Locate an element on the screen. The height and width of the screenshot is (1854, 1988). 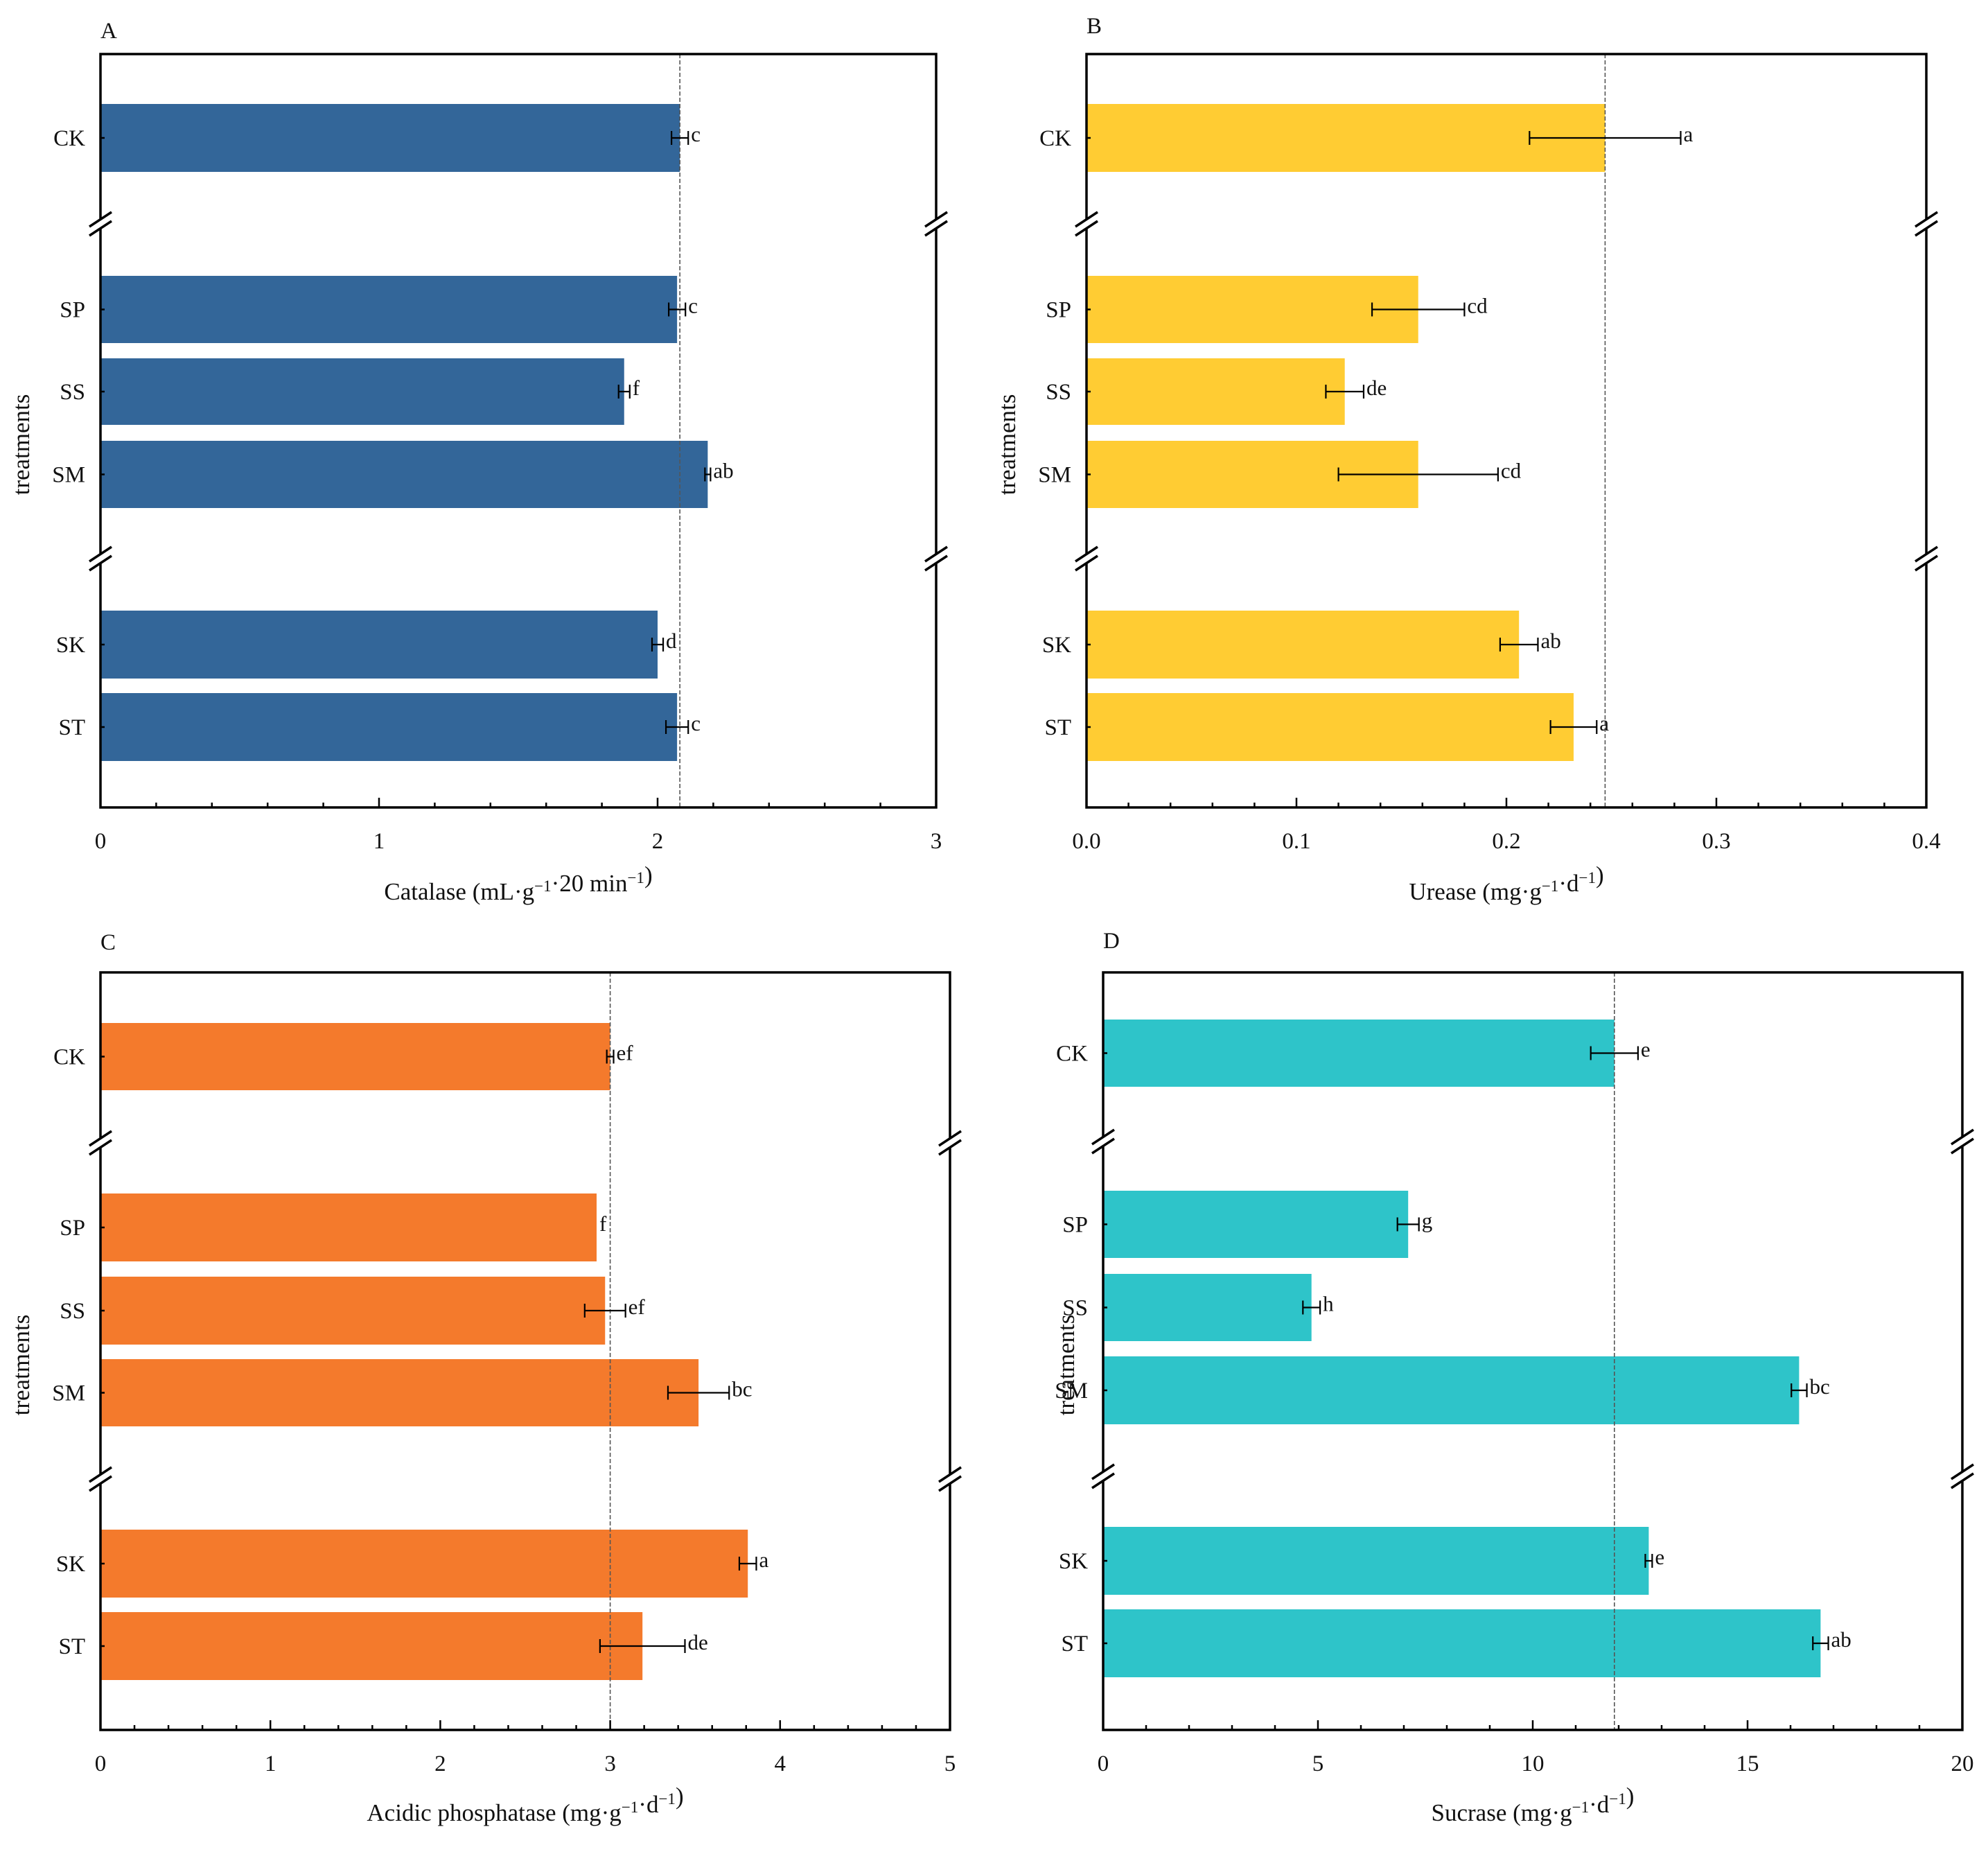
y-tick-label: SP is located at coordinates (72, 1228).